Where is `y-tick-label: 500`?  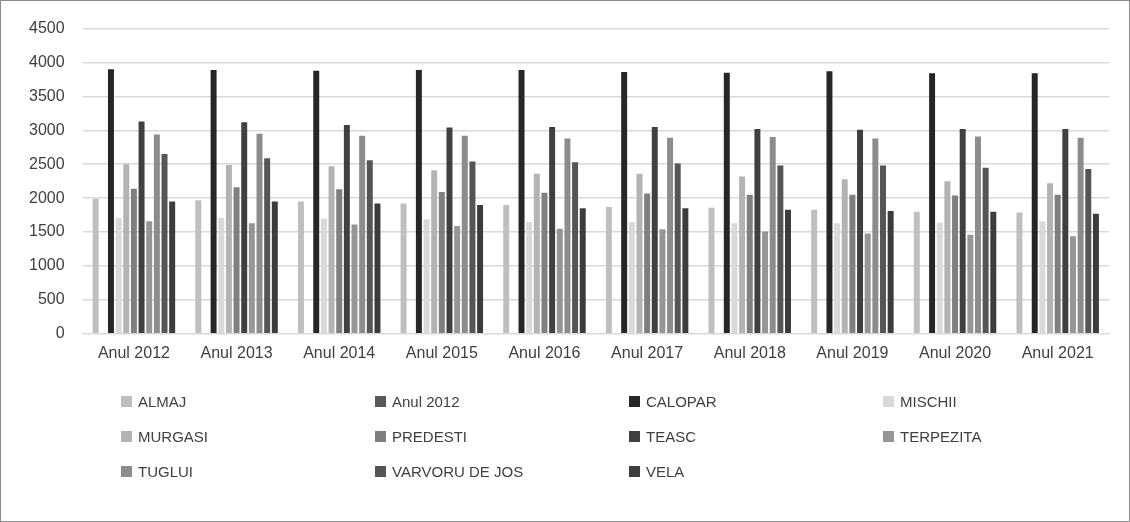 y-tick-label: 500 is located at coordinates (51, 299).